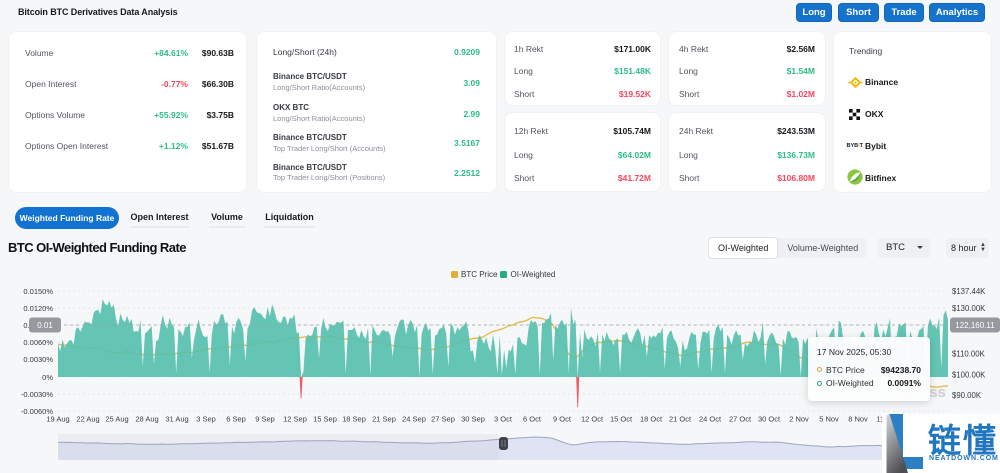  What do you see at coordinates (38, 359) in the screenshot?
I see `svg-text: 0.0030%` at bounding box center [38, 359].